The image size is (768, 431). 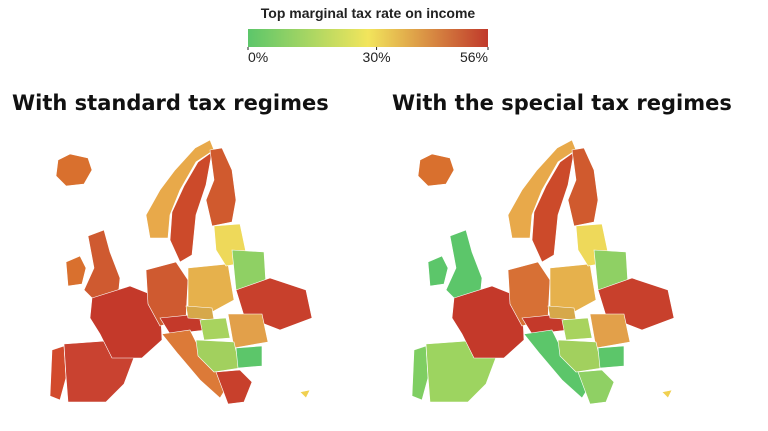 What do you see at coordinates (258, 57) in the screenshot?
I see `tick-label: 0%` at bounding box center [258, 57].